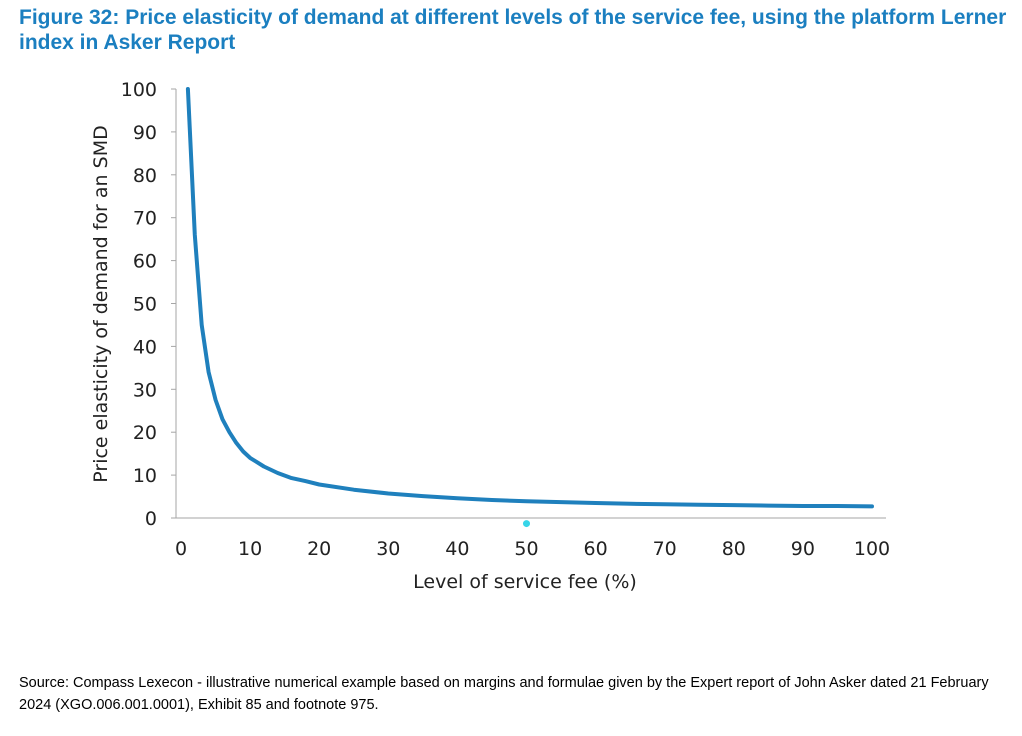 The image size is (1022, 736). Describe the element at coordinates (145, 433) in the screenshot. I see `y-tick-label: 20` at that location.